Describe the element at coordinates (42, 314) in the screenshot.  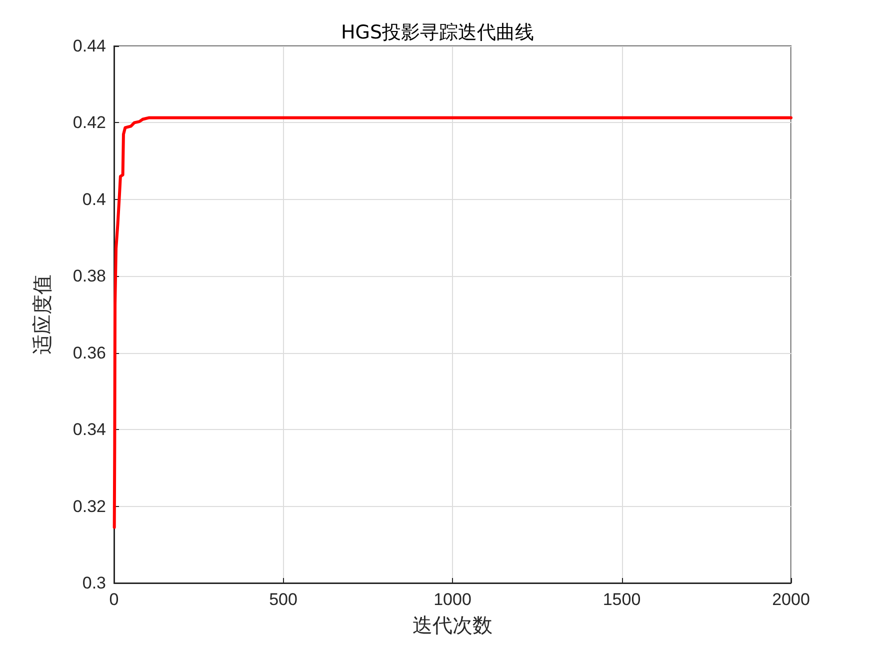
I see `y-axis-title: 适应度值` at that location.